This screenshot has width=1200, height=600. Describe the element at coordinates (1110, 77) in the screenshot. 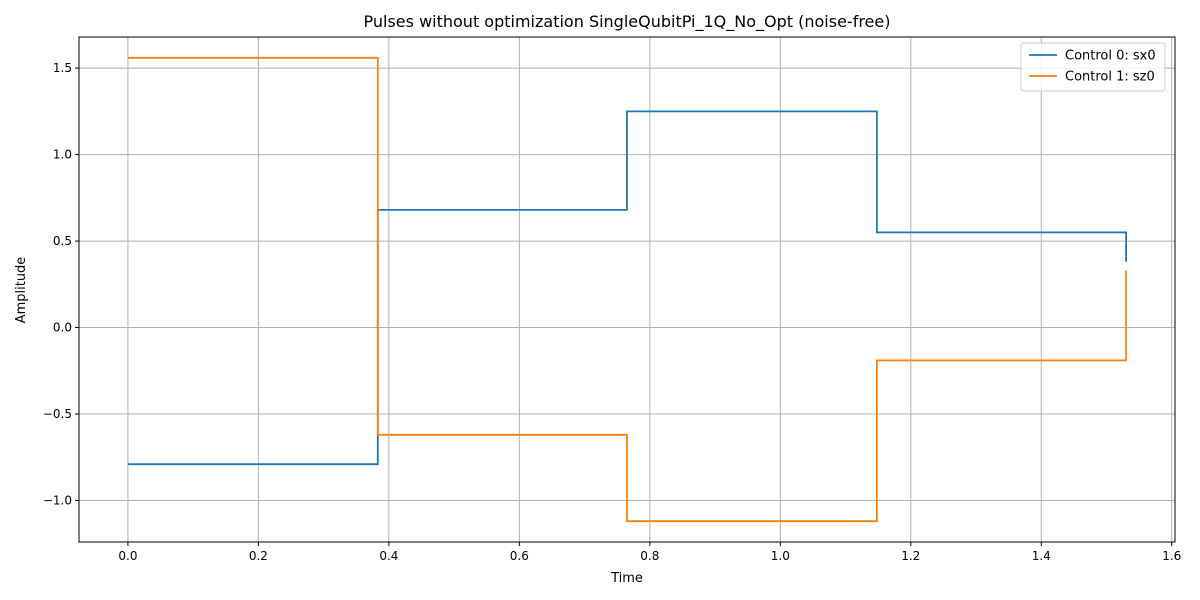

I see `legend-label-1: Control 1: sz0` at that location.